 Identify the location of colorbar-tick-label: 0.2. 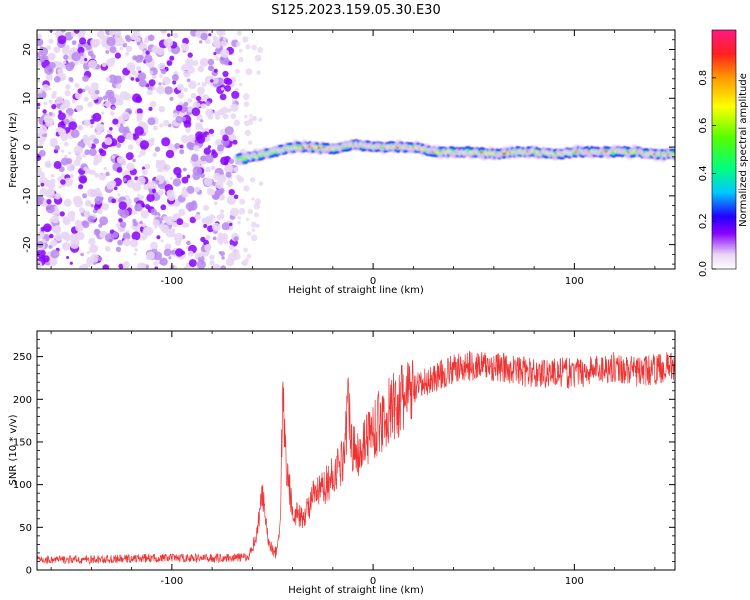
(703, 221).